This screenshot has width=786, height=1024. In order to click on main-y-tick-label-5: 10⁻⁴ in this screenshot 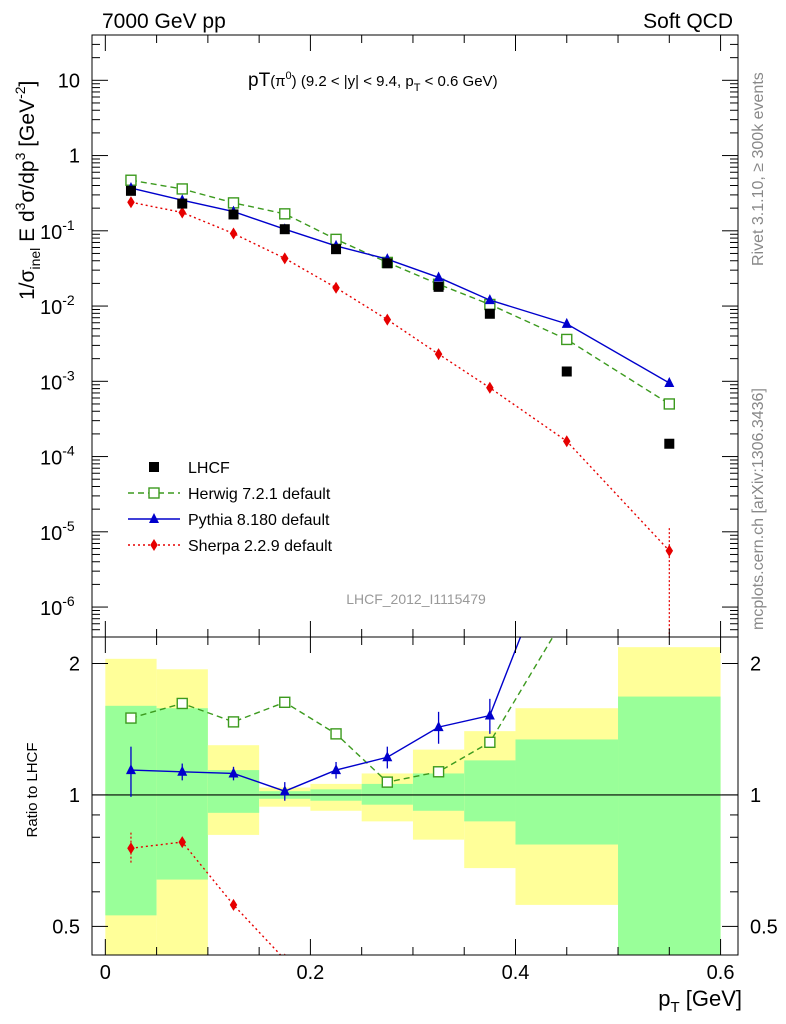, I will do `click(57, 456)`.